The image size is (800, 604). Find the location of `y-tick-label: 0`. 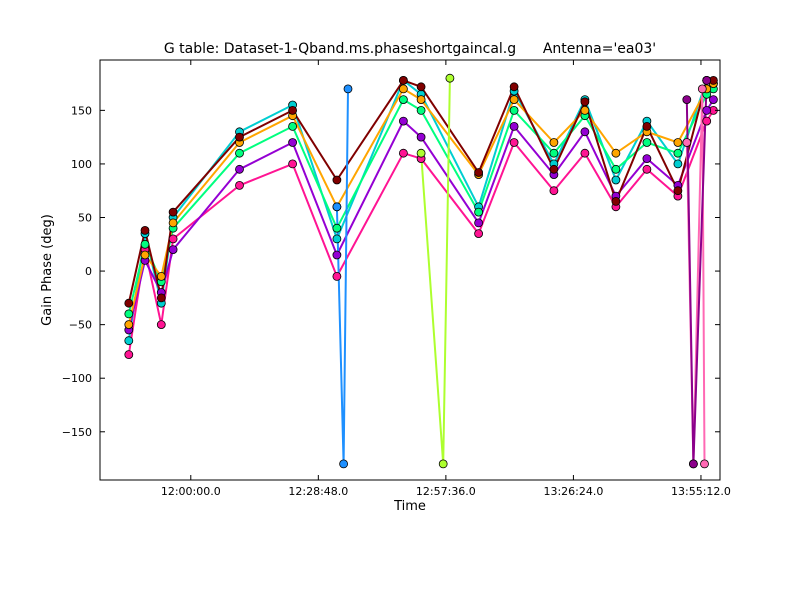

y-tick-label: 0 is located at coordinates (88, 271).